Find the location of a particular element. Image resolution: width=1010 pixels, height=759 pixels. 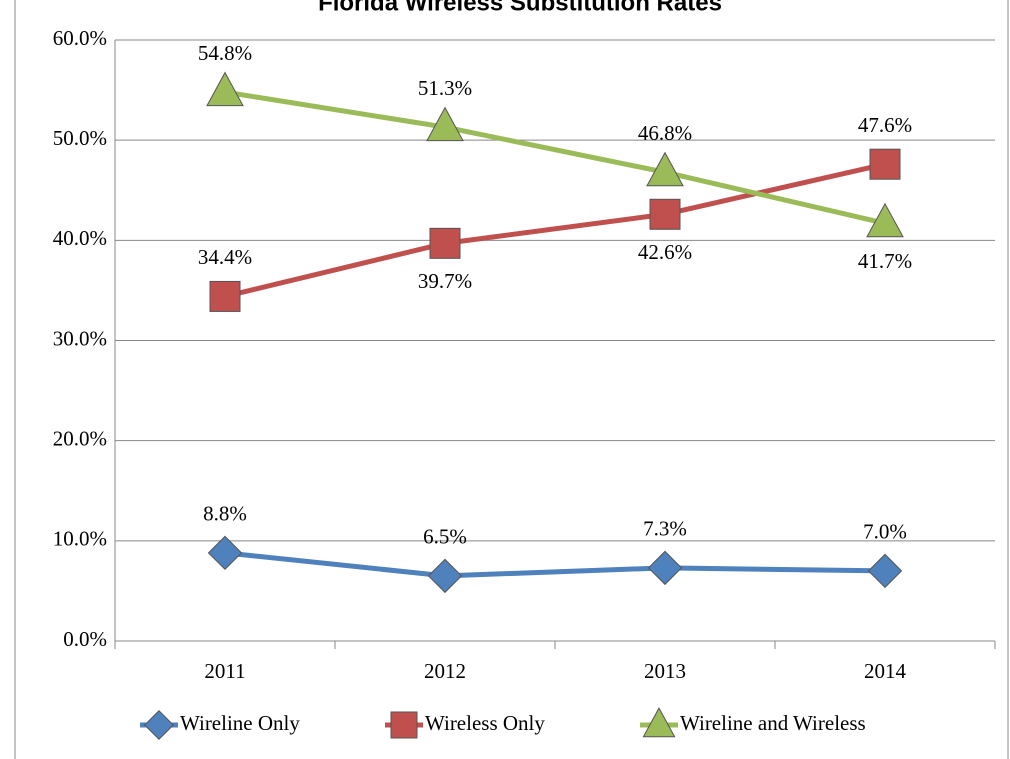

y-tick-label: 30.0% is located at coordinates (80, 338).